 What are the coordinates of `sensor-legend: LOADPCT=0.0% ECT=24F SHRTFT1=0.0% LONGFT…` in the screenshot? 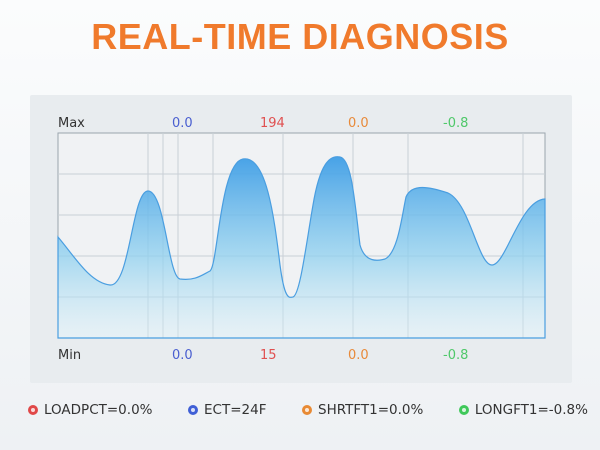 It's located at (308, 410).